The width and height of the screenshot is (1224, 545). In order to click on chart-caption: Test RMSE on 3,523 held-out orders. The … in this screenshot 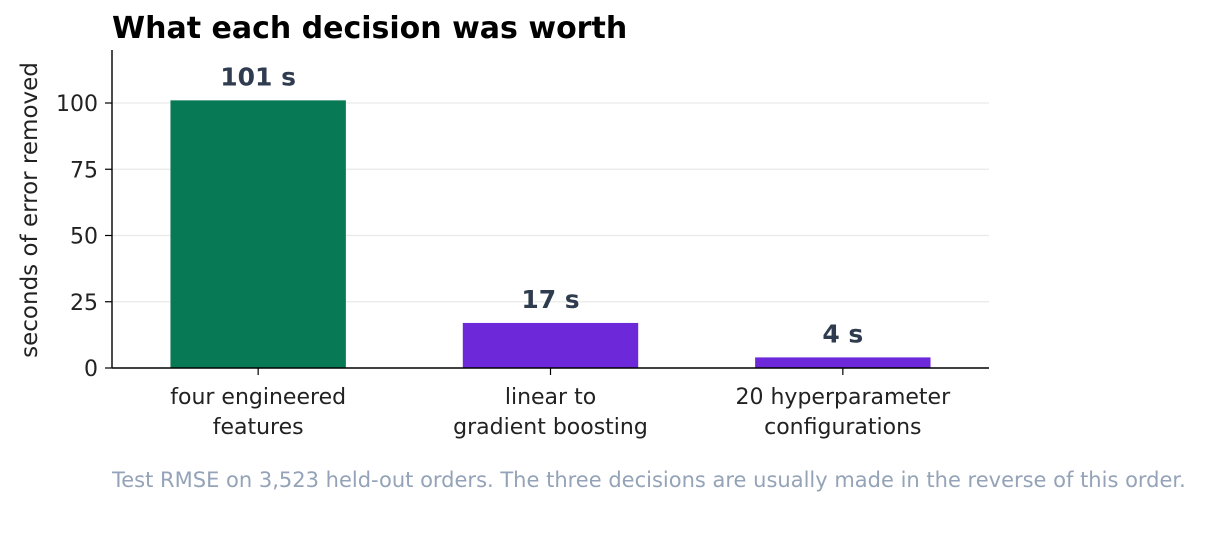, I will do `click(649, 480)`.